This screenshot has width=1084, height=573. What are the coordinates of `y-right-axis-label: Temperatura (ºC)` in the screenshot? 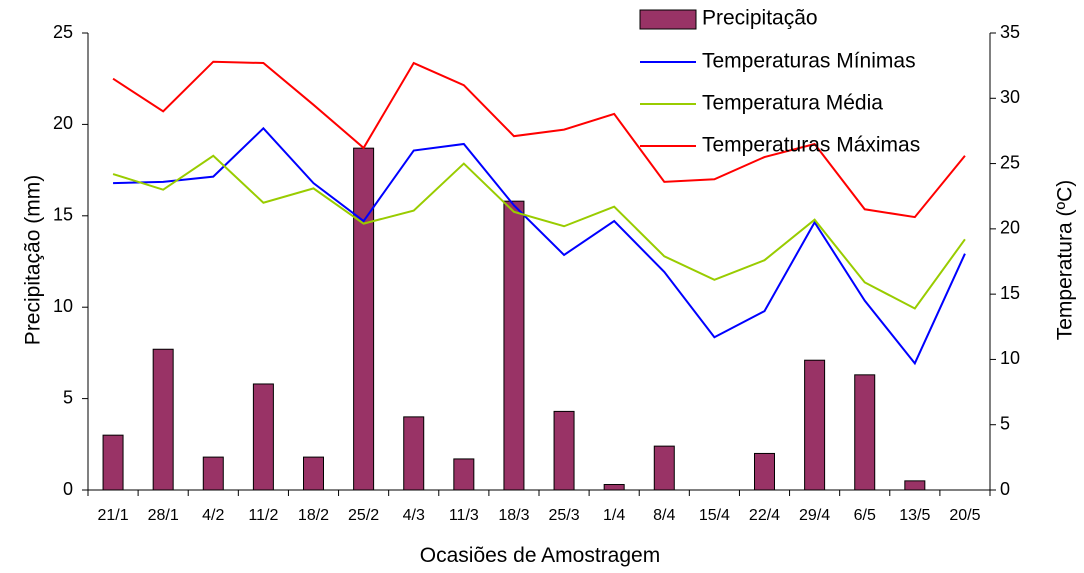 It's located at (1065, 260).